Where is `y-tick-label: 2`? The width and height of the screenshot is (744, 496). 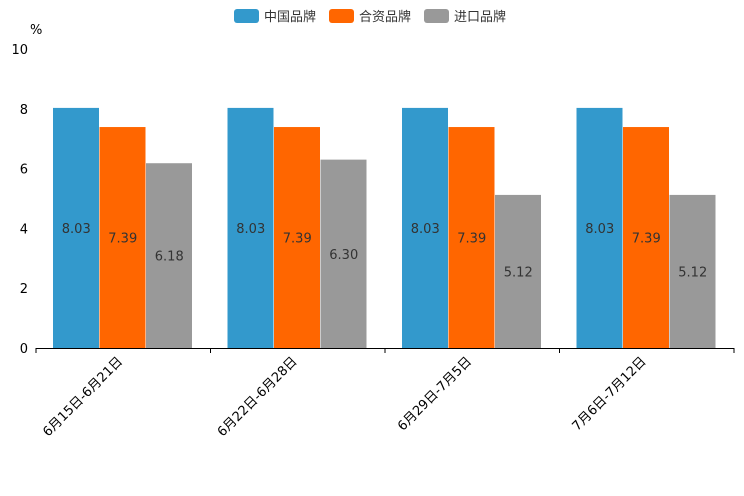
y-tick-label: 2 is located at coordinates (24, 289).